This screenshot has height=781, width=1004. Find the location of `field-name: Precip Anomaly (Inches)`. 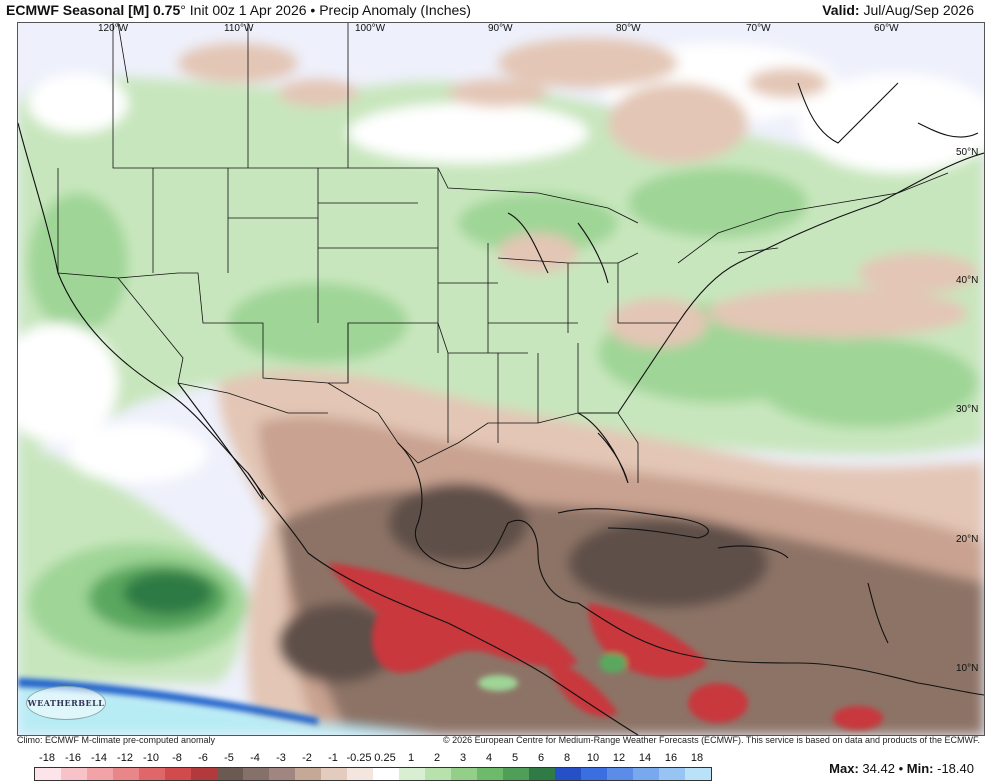

field-name: Precip Anomaly (Inches) is located at coordinates (395, 10).